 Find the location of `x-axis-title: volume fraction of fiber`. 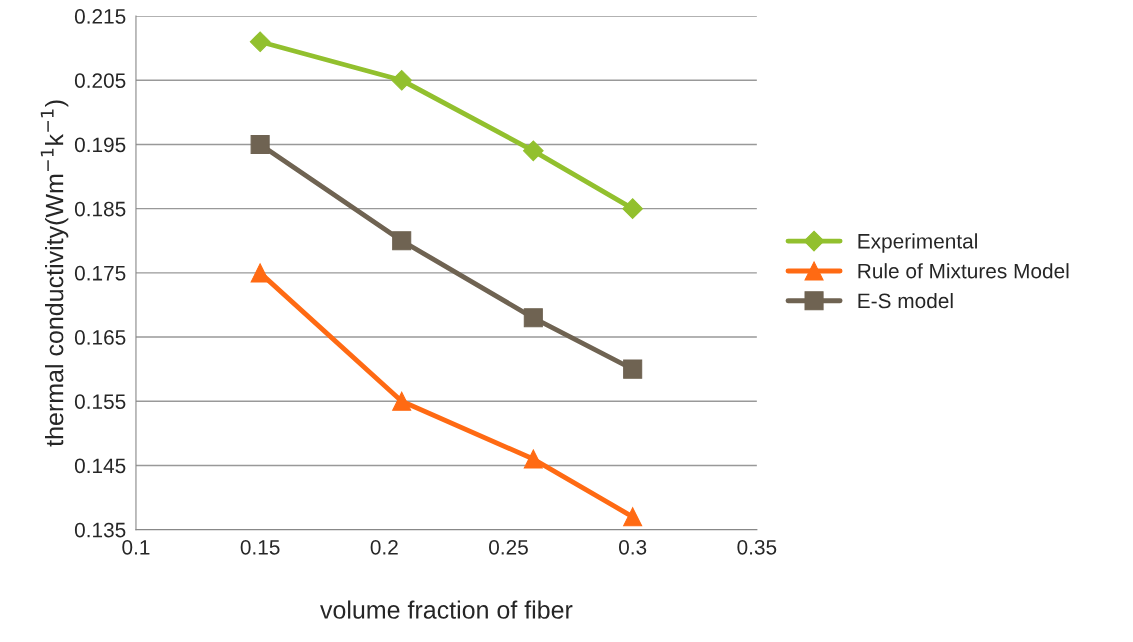

x-axis-title: volume fraction of fiber is located at coordinates (446, 609).